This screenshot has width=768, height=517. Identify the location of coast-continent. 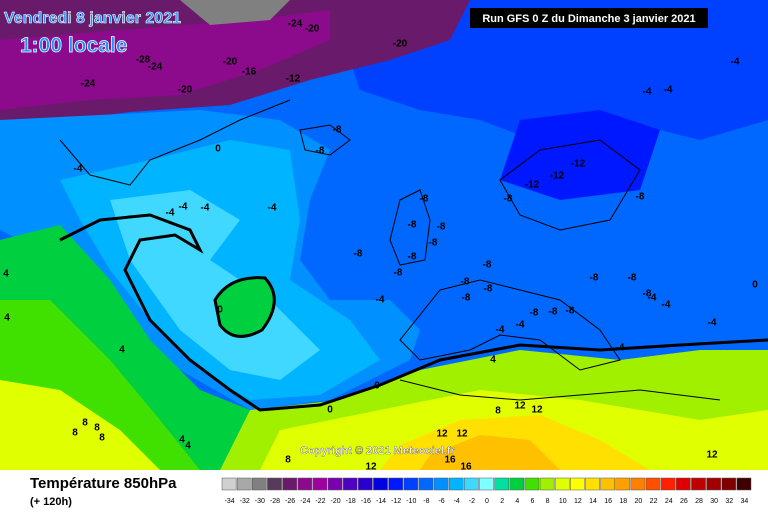
(510, 325).